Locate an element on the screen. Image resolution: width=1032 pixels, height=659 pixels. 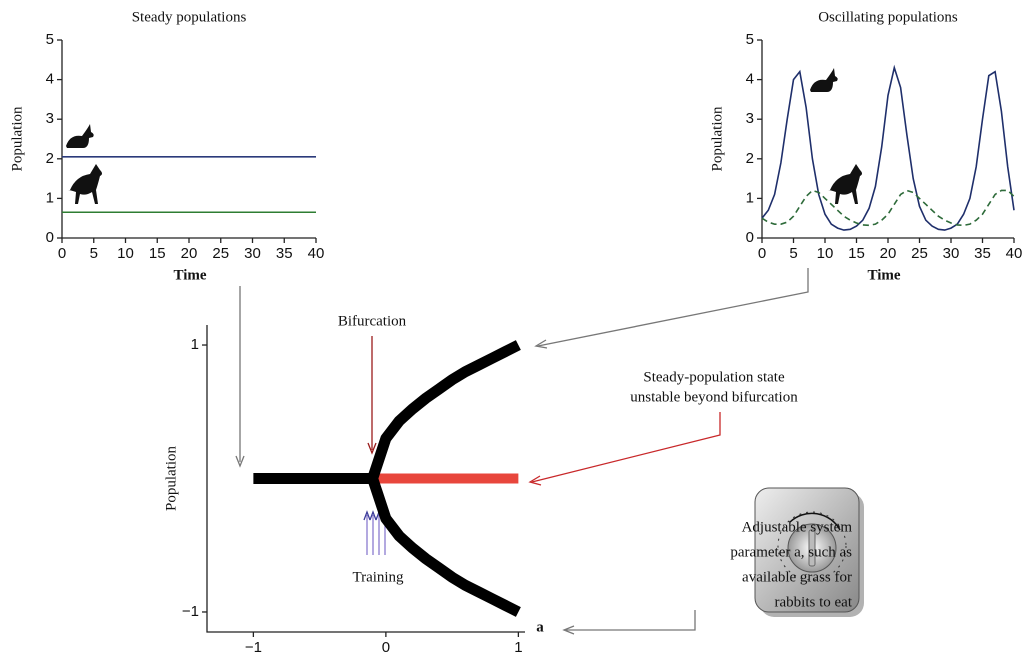
annotation: Adjustable system is located at coordinates (797, 527).